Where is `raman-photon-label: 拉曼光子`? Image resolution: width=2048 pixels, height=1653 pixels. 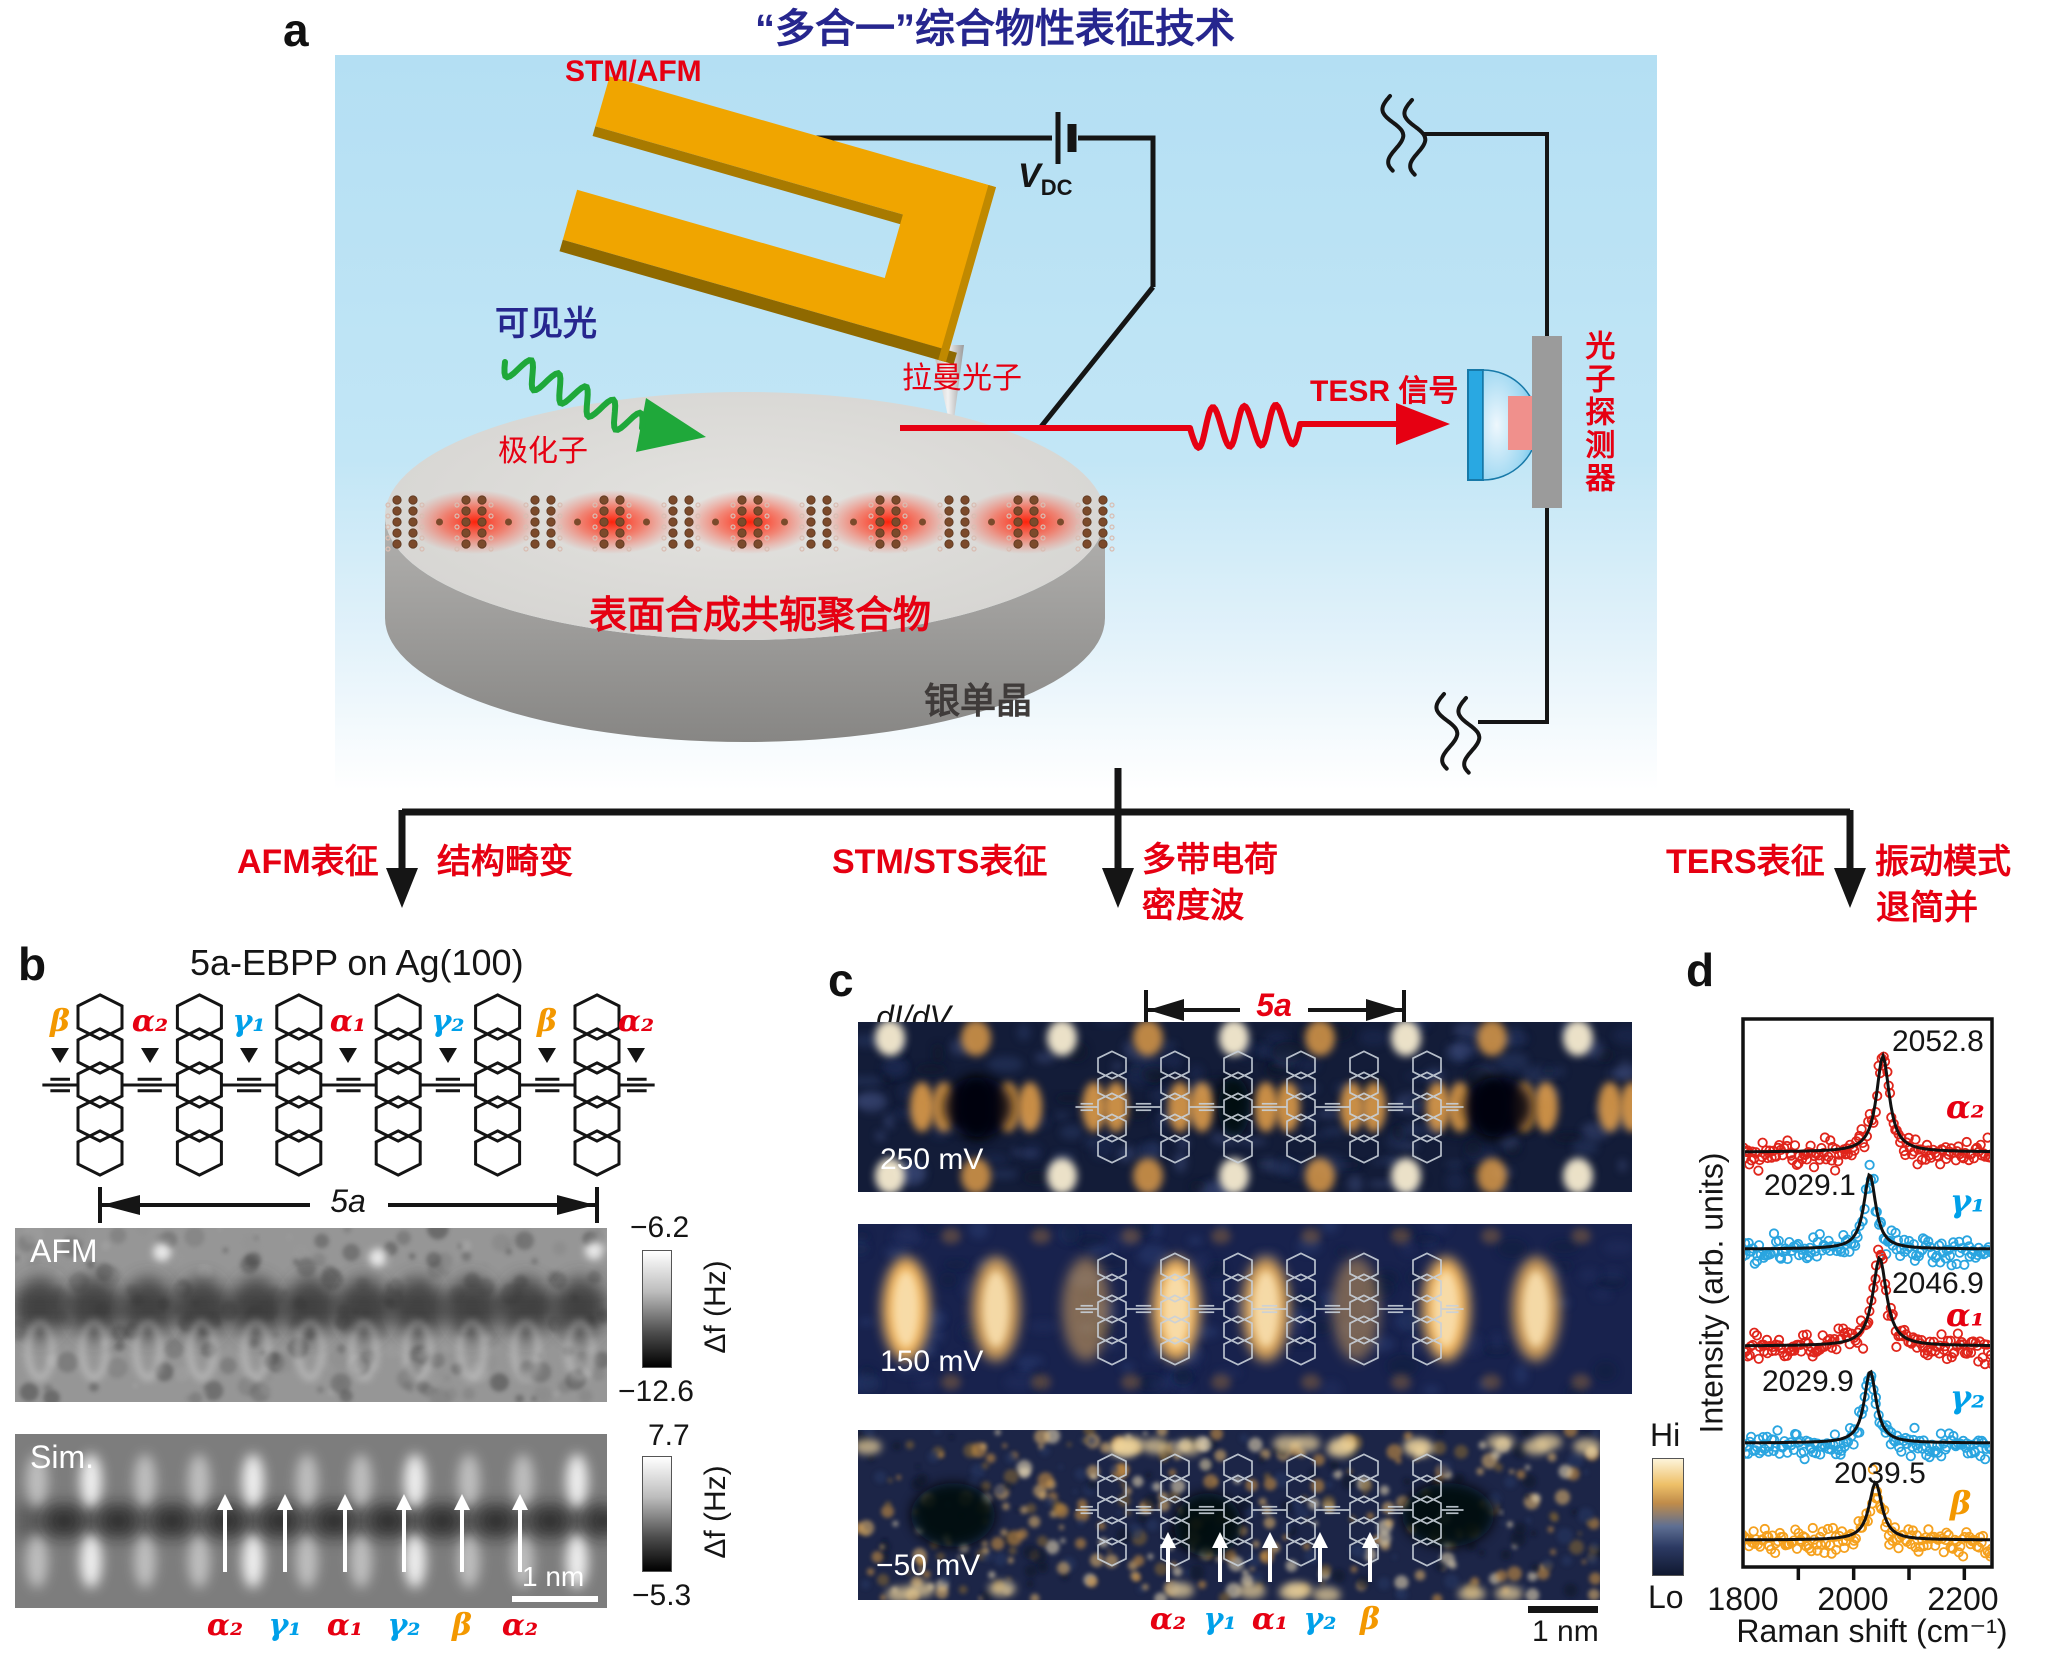 raman-photon-label: 拉曼光子 is located at coordinates (962, 378).